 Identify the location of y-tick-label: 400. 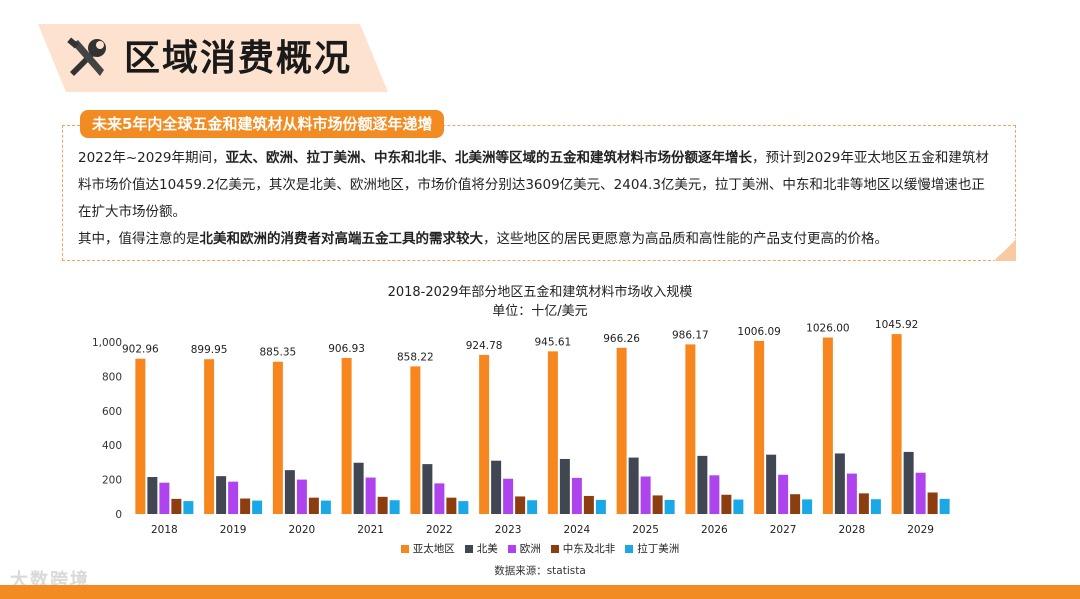
(112, 446).